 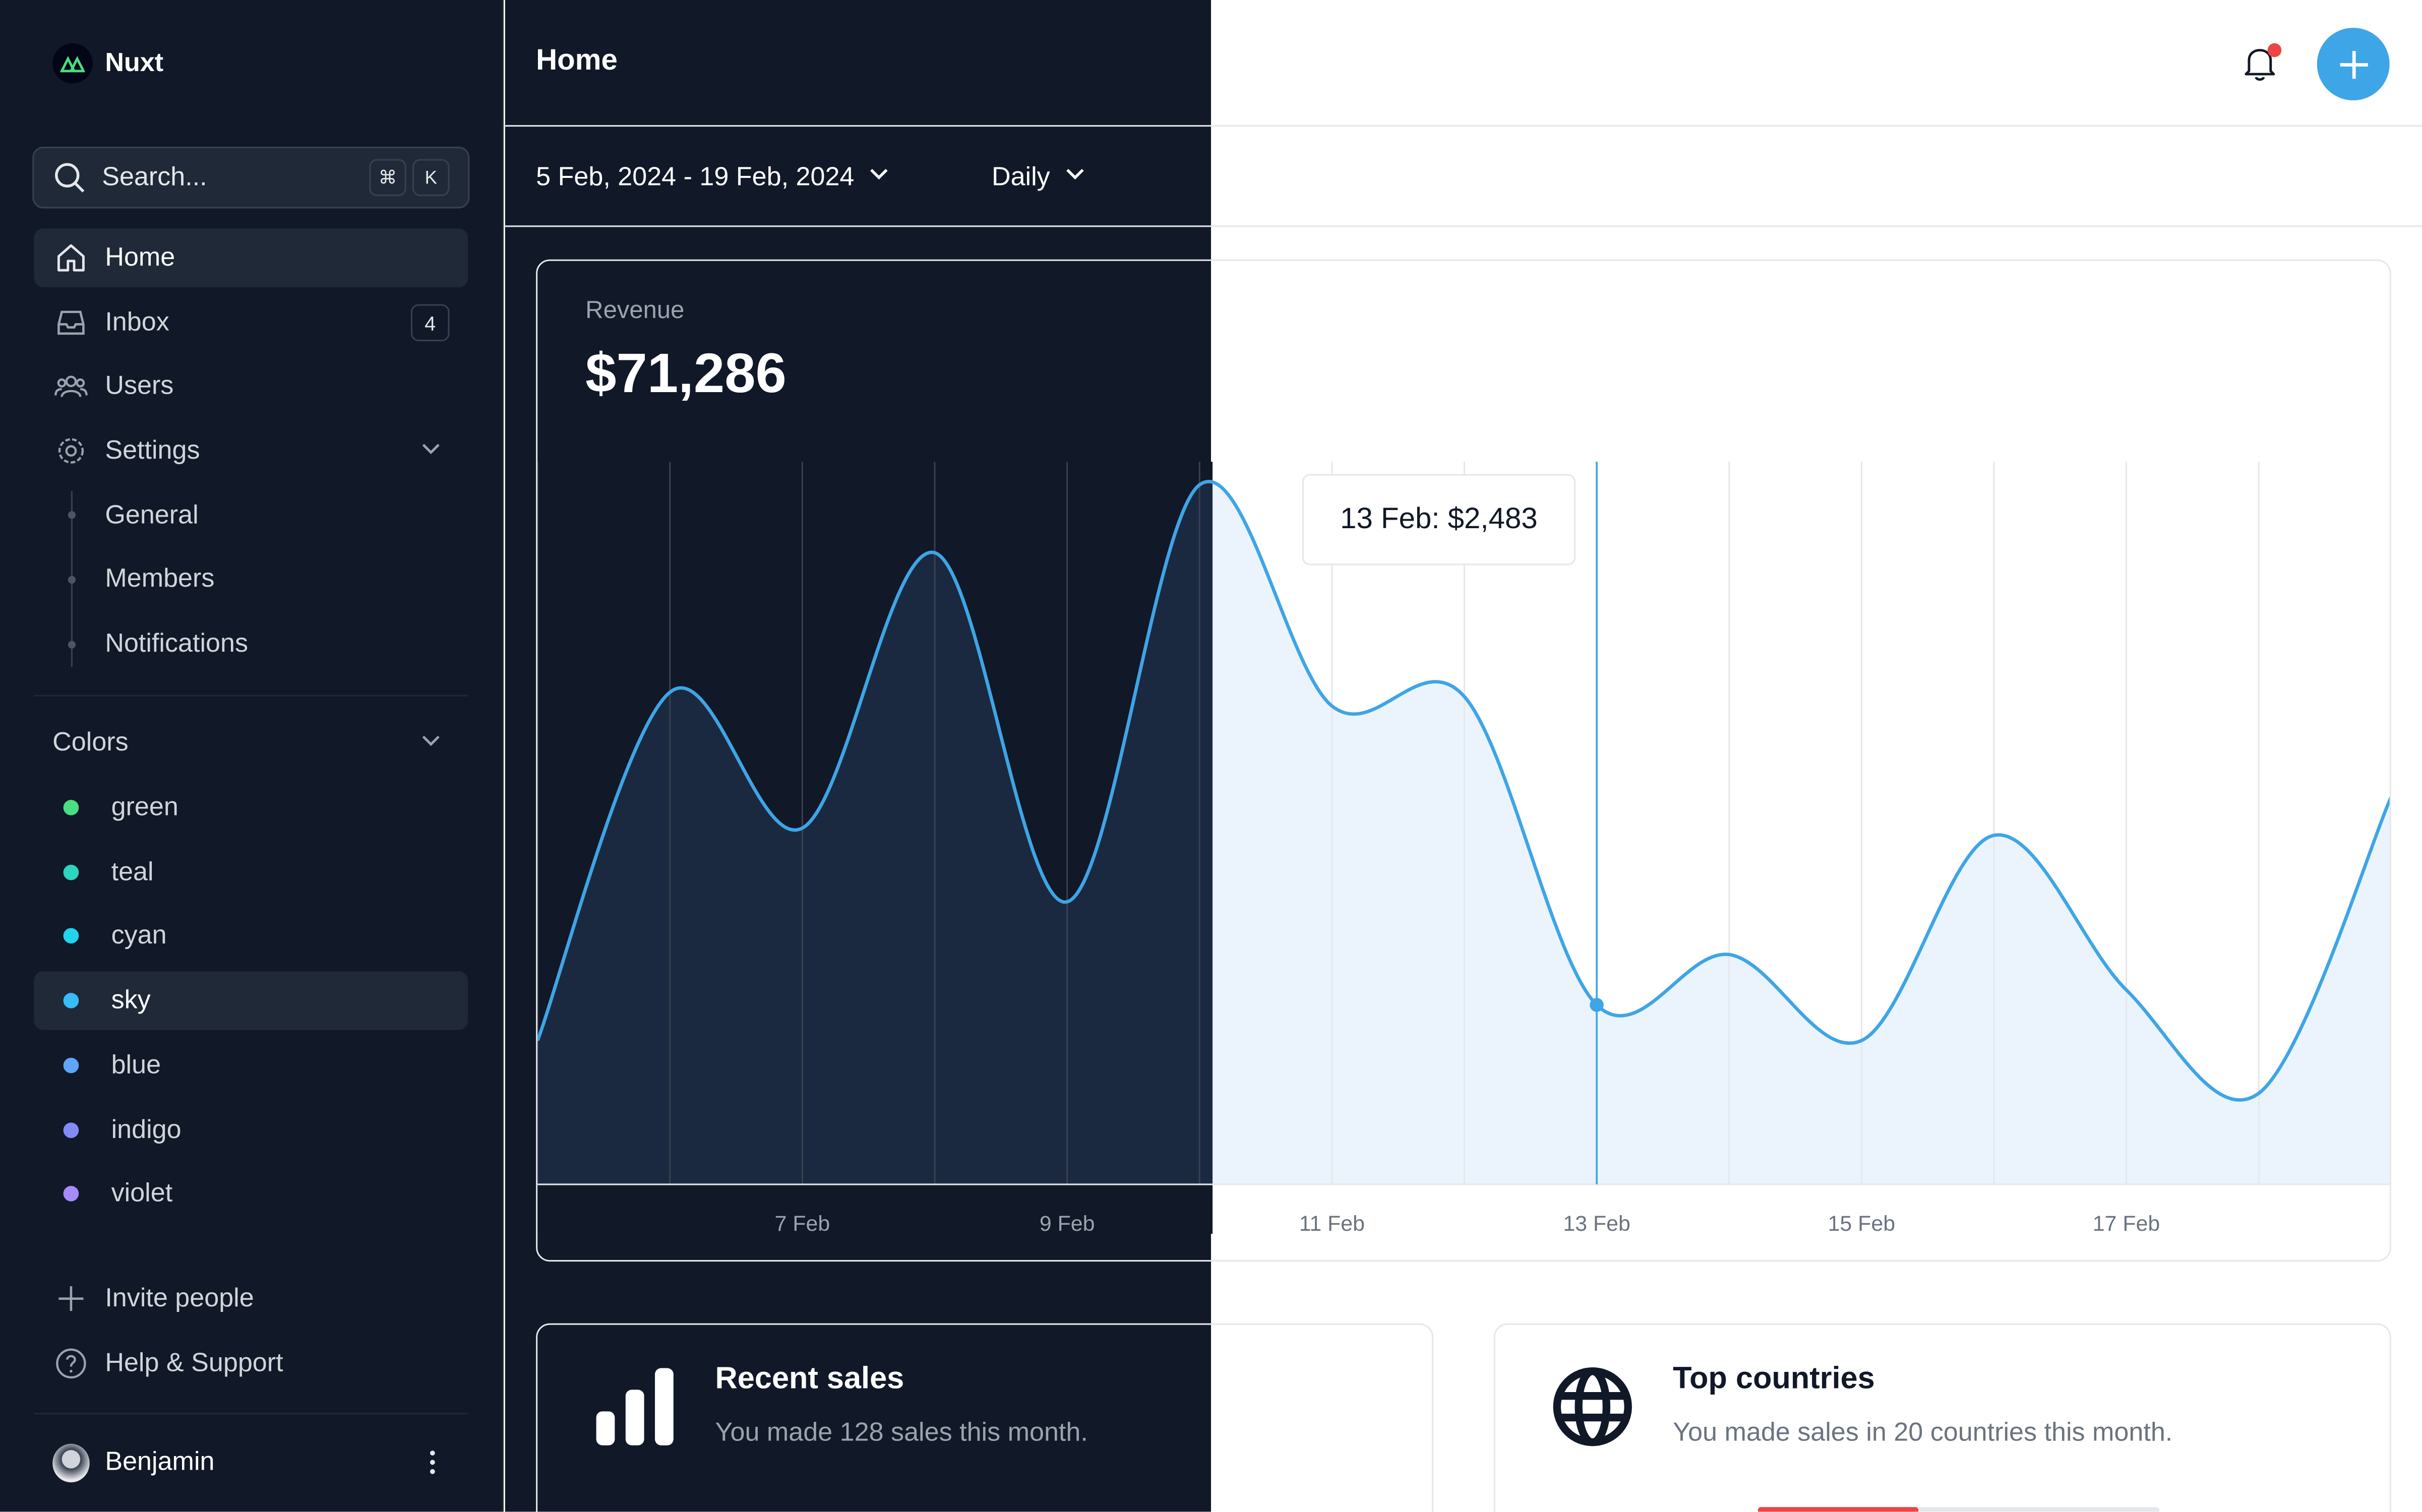 I want to click on app-logo: Nuxt, so click(x=107, y=63).